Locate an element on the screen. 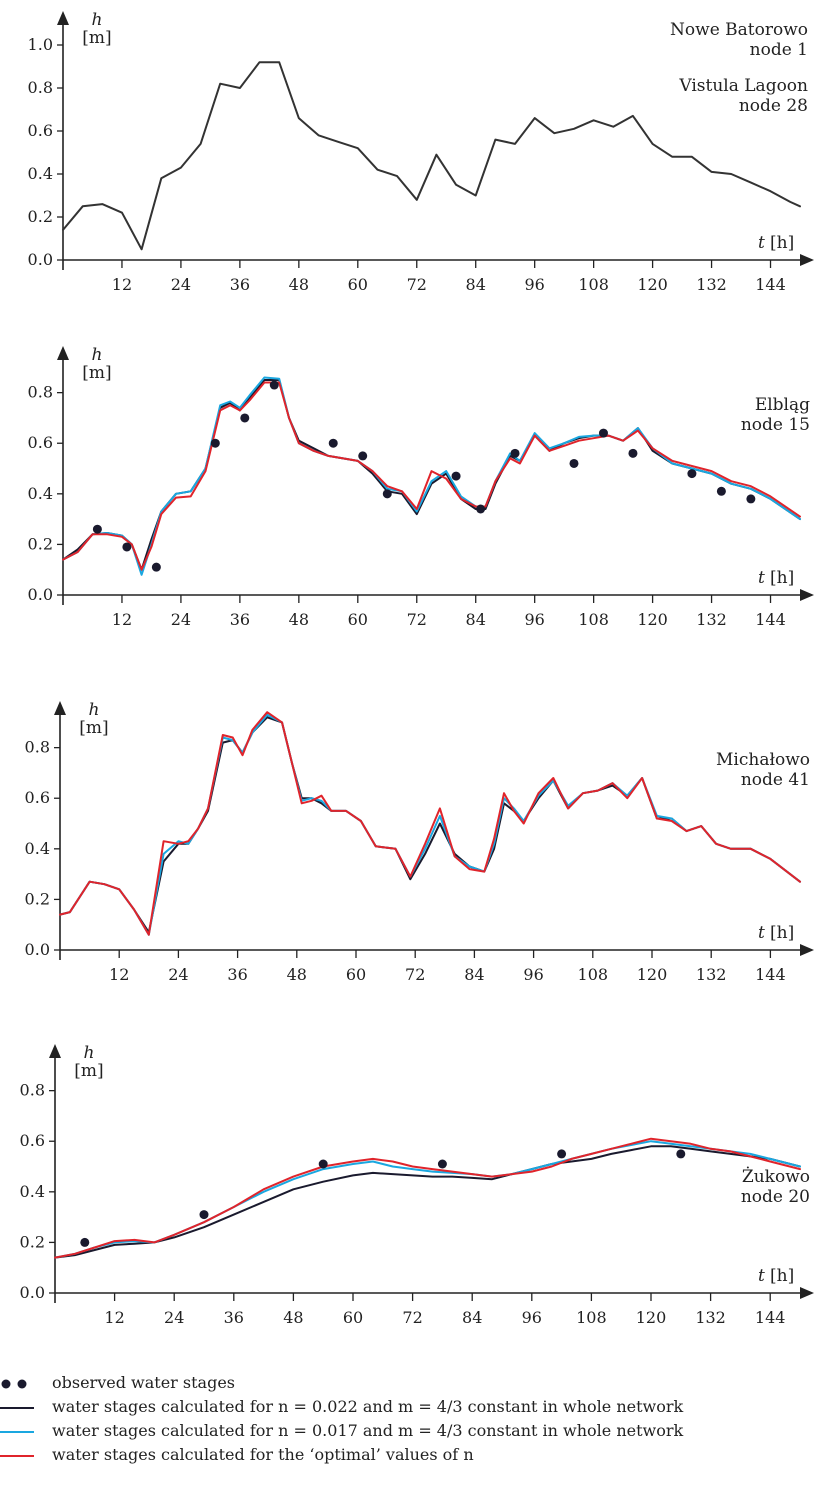 This screenshot has height=1490, width=815. series-line-n017 is located at coordinates (430, 825).